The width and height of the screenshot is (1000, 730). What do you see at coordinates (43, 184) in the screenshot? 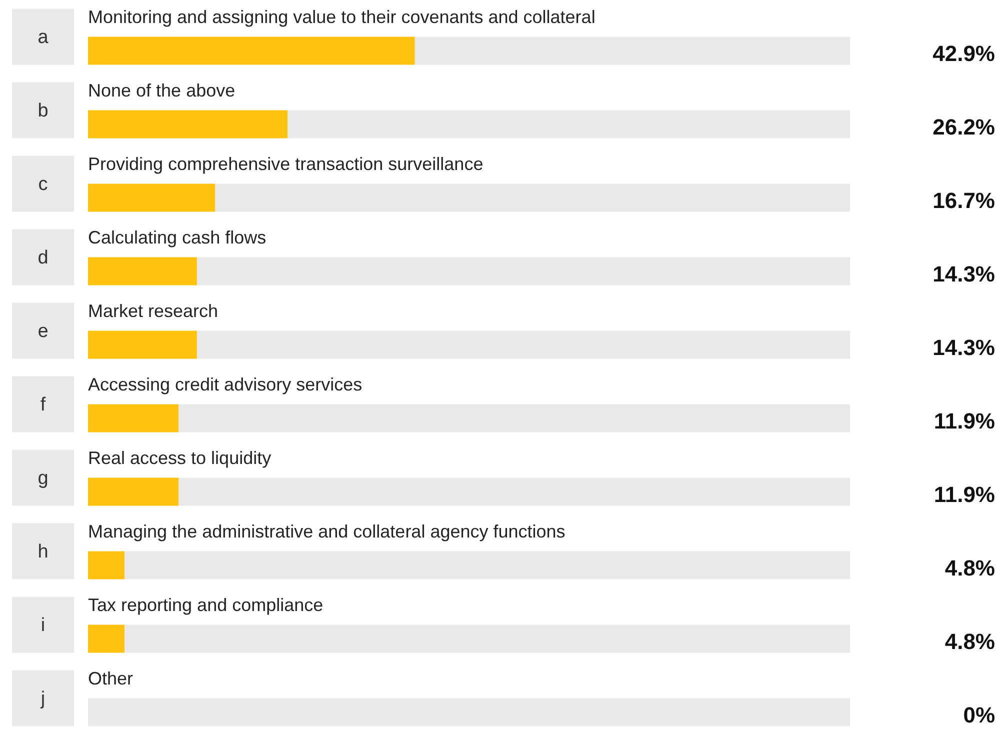
I see `text: c` at bounding box center [43, 184].